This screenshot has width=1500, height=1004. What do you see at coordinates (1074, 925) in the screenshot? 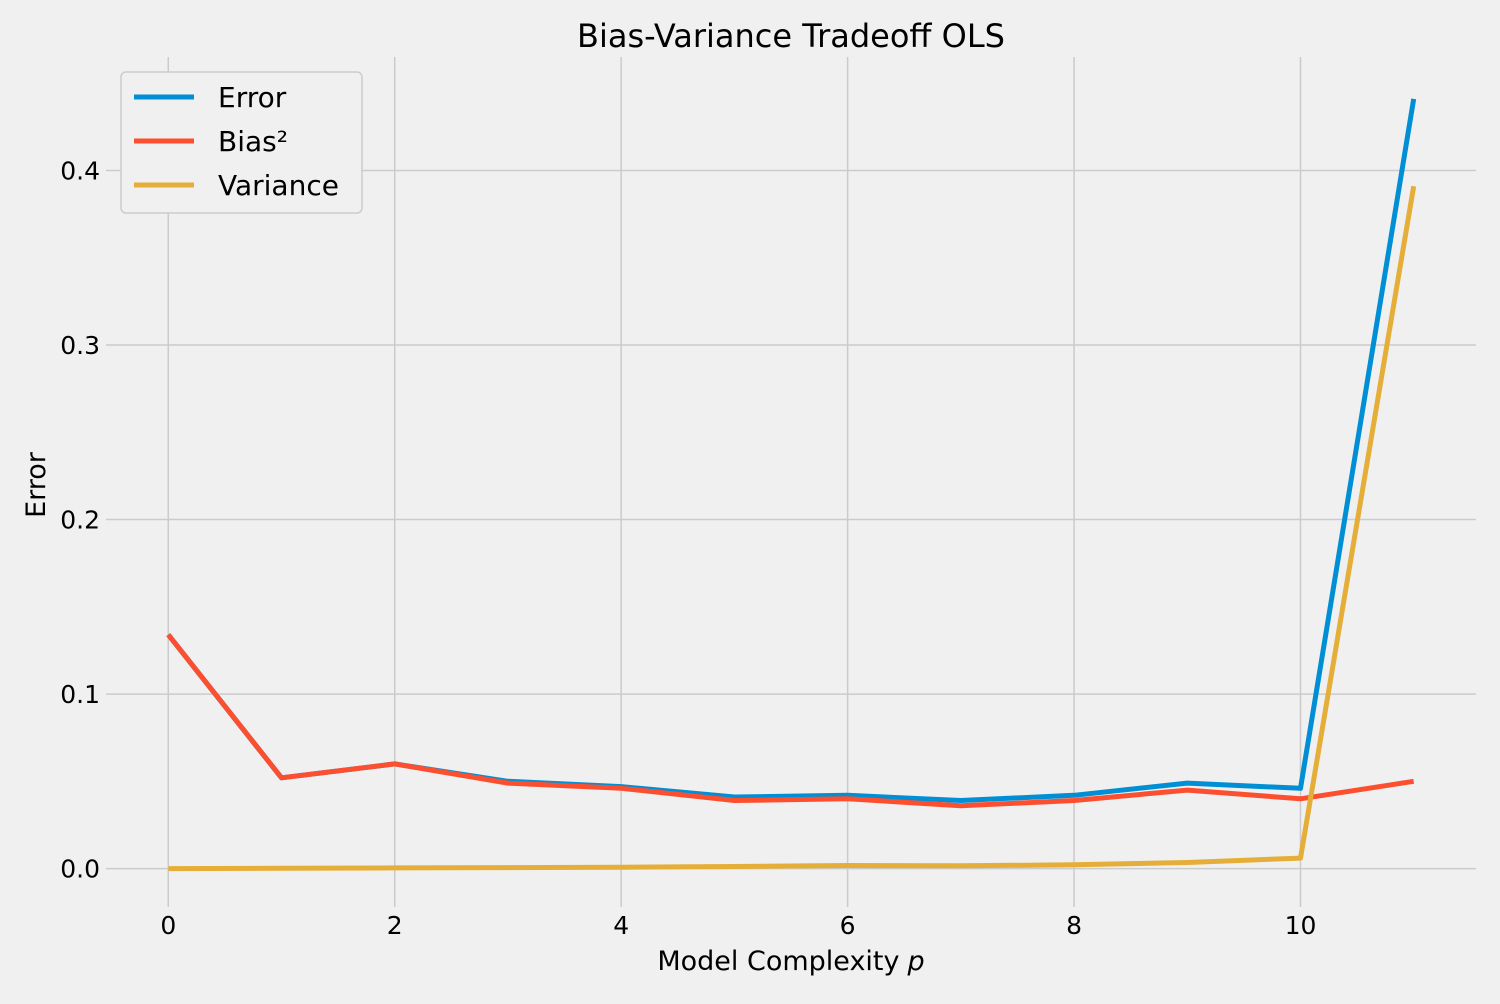
I see `x-tick-label: 8` at bounding box center [1074, 925].